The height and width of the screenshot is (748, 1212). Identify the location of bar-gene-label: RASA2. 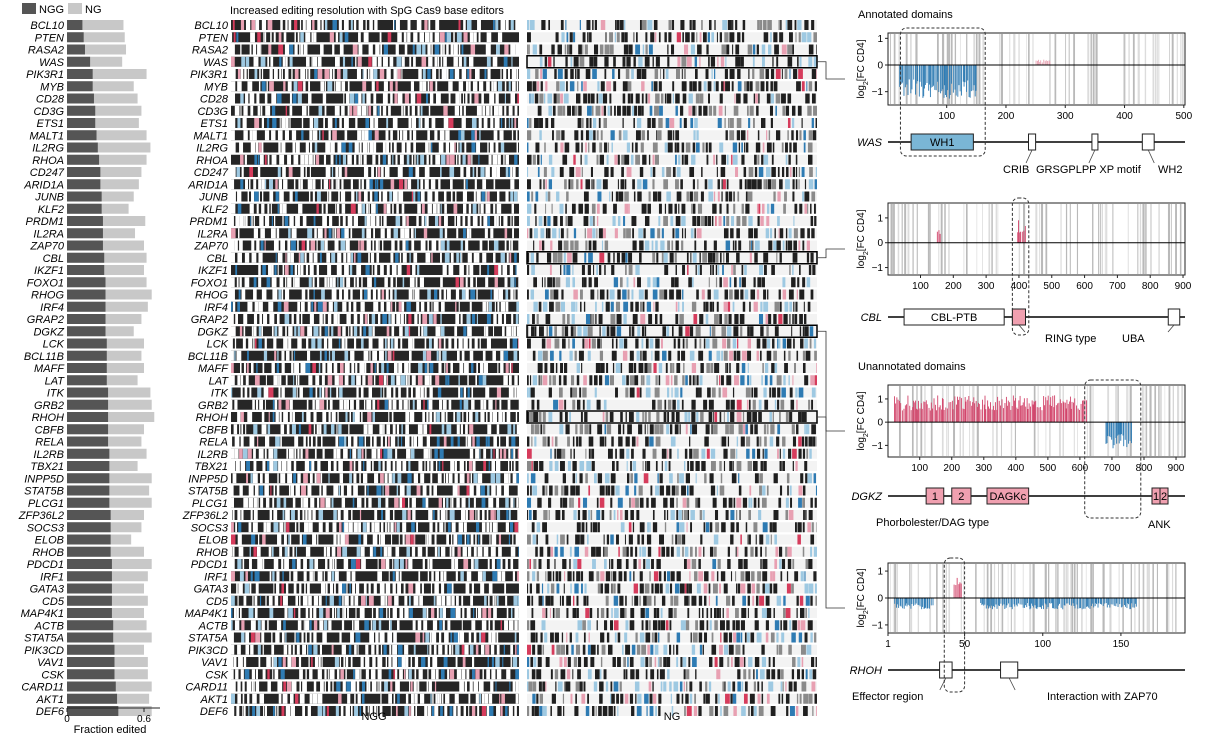
(46, 51).